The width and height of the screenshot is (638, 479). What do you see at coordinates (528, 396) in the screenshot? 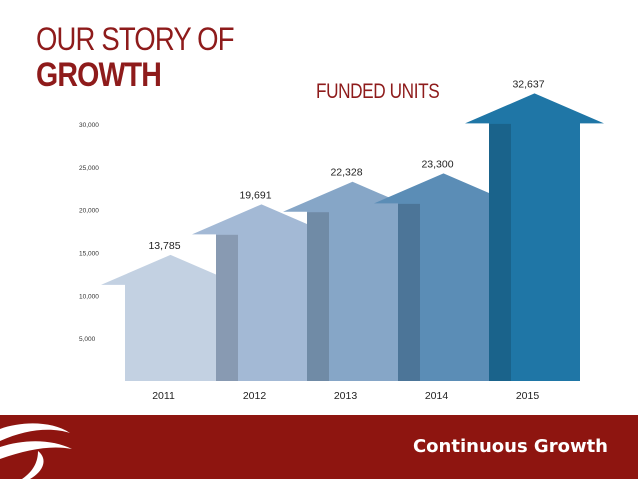
I see `x-tick-label: 2015` at bounding box center [528, 396].